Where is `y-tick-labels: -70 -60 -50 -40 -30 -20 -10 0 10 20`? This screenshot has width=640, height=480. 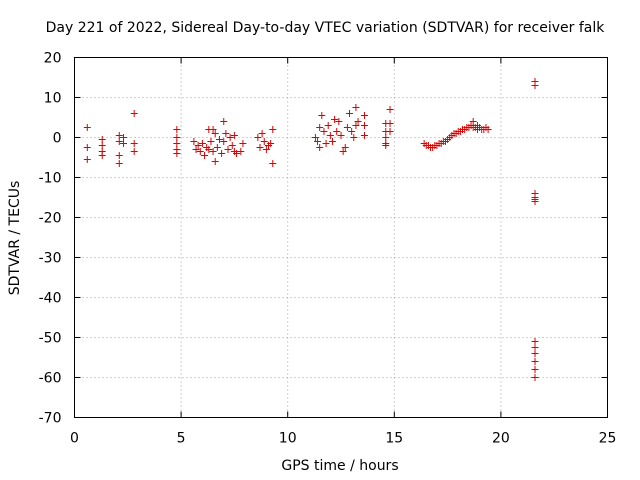 y-tick-labels: -70 -60 -50 -40 -30 -20 -10 0 10 20 is located at coordinates (50, 239).